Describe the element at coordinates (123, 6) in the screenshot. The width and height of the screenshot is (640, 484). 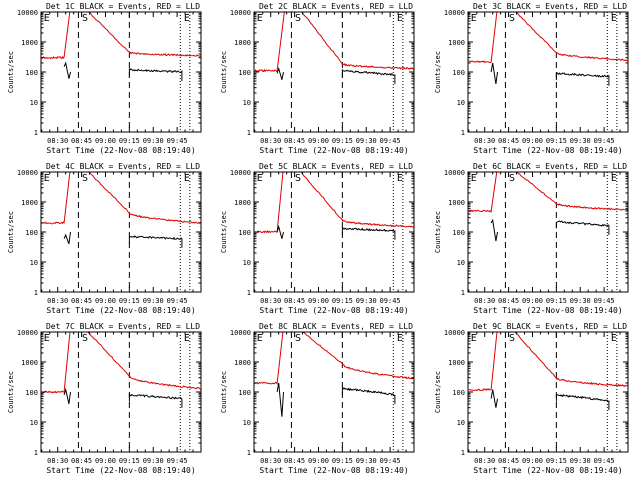
I see `panel-title: Det 1C BLACK = Events, RED = LLD` at that location.